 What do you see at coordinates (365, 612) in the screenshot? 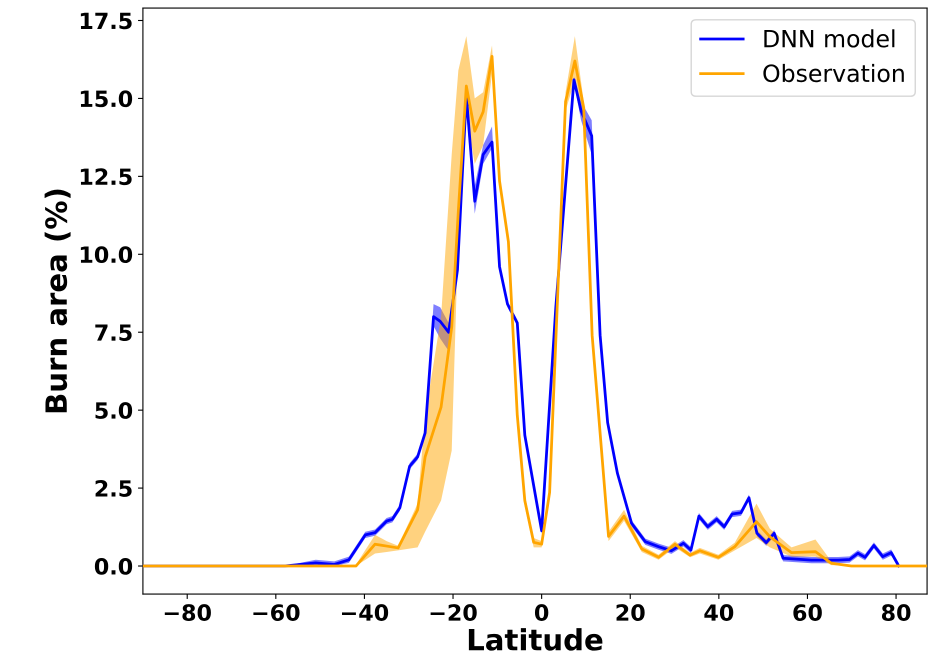
I see `x-tick-label: −40` at bounding box center [365, 612].